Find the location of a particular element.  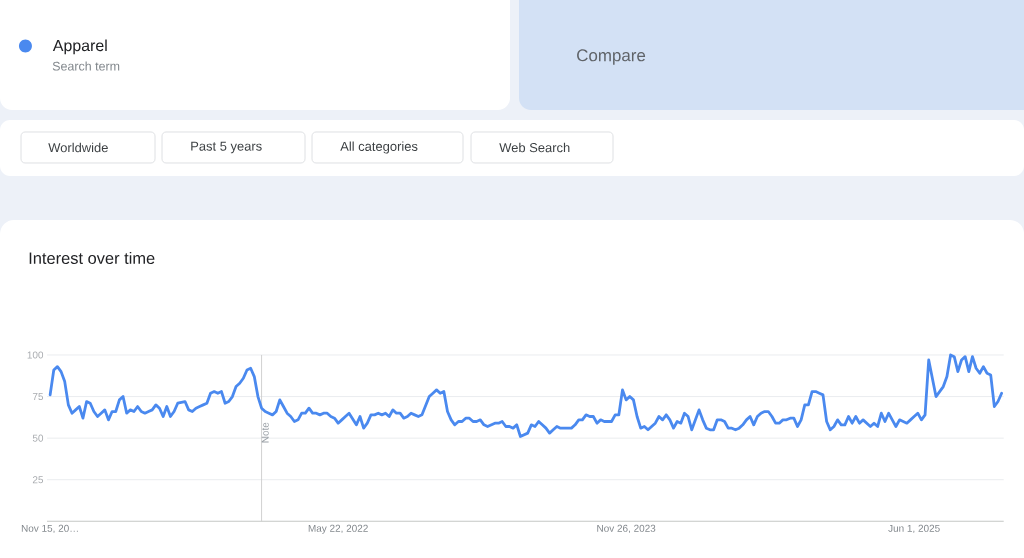

text: Compare is located at coordinates (611, 57).